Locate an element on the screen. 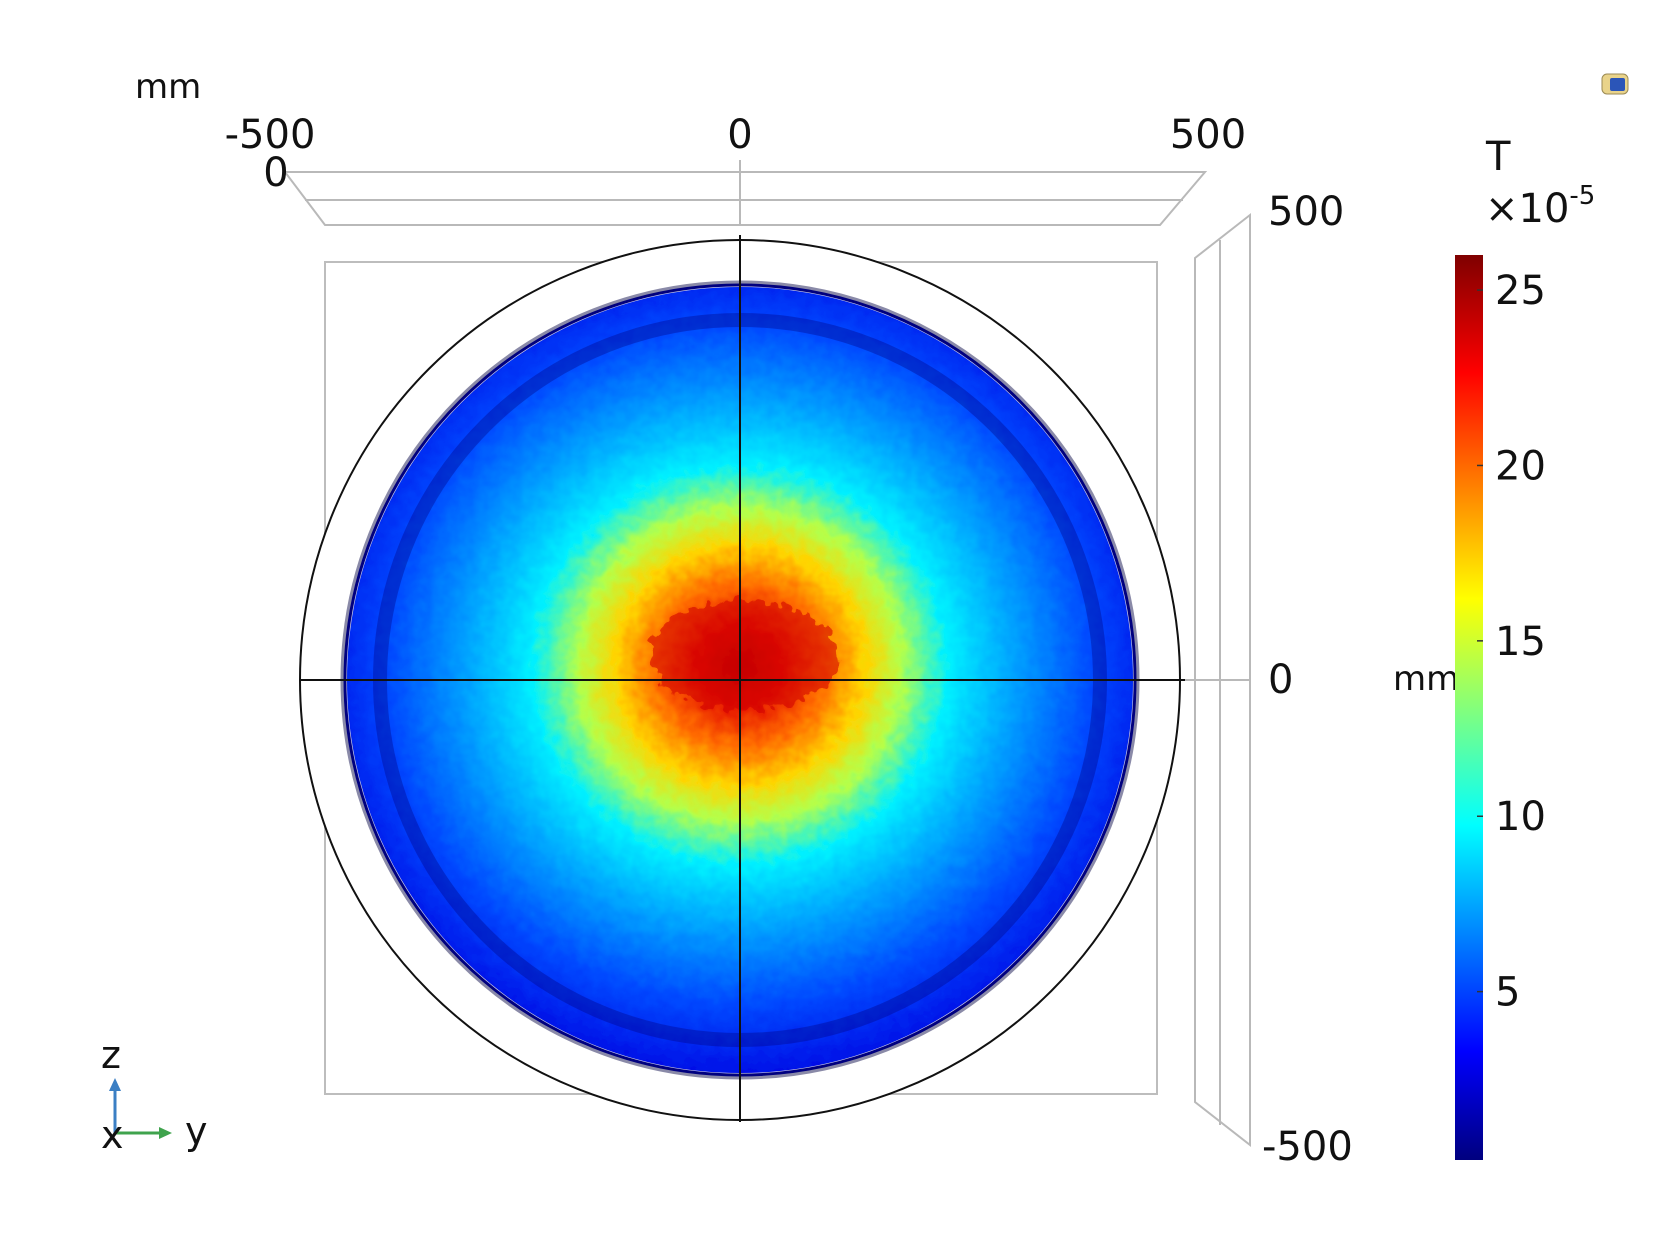 This screenshot has width=1680, height=1235. colorbar-tick-label: 5 is located at coordinates (1507, 993).